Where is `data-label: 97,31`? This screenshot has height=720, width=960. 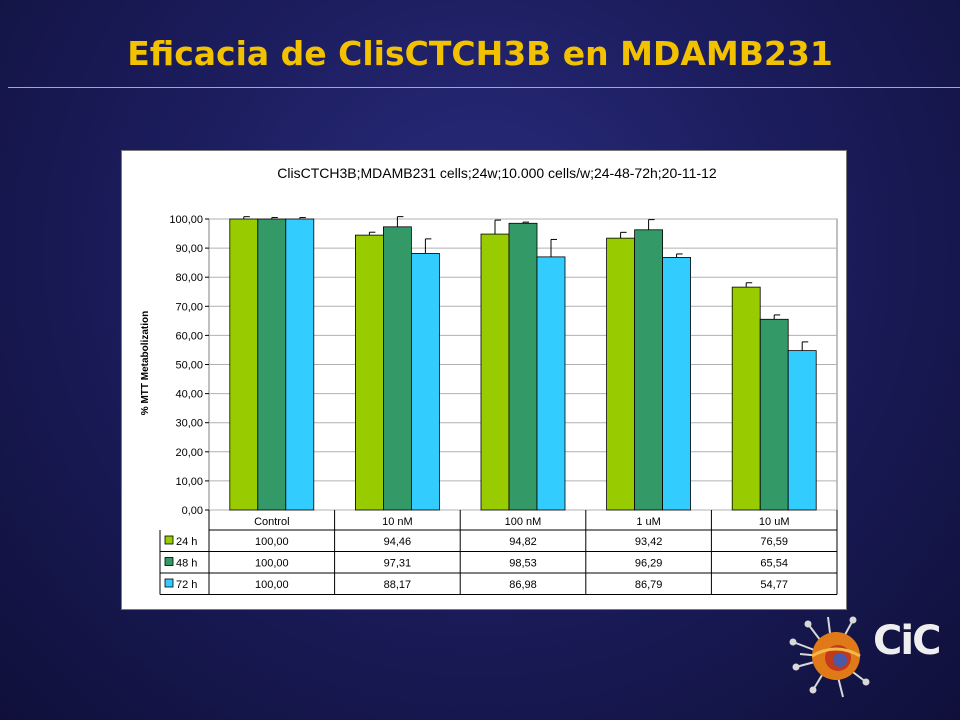 data-label: 97,31 is located at coordinates (398, 564).